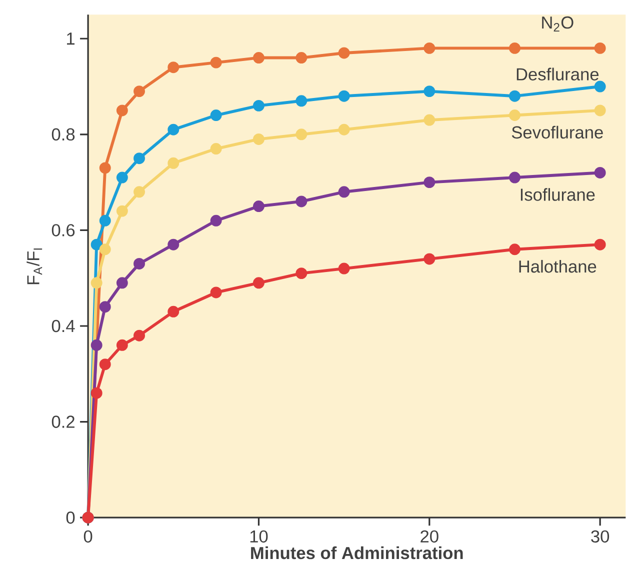  I want to click on y-tick-label: 0, so click(70, 517).